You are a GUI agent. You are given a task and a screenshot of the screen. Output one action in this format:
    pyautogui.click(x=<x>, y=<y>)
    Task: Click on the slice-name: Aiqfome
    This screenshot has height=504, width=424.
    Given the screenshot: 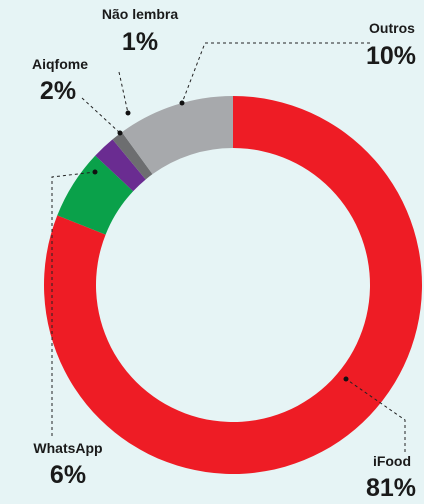 What is the action you would take?
    pyautogui.click(x=60, y=64)
    